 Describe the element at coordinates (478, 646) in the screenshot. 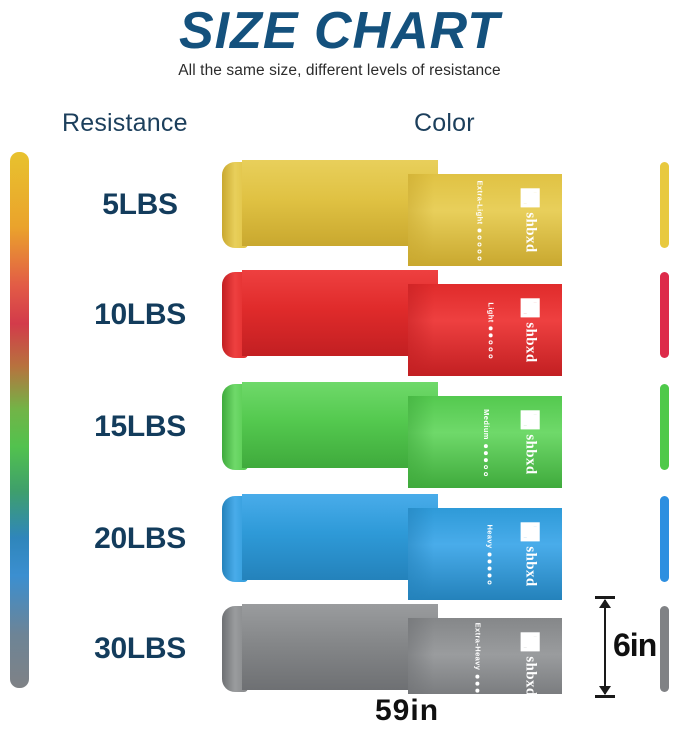

I see `band-level-label: Extra-Heavy` at that location.